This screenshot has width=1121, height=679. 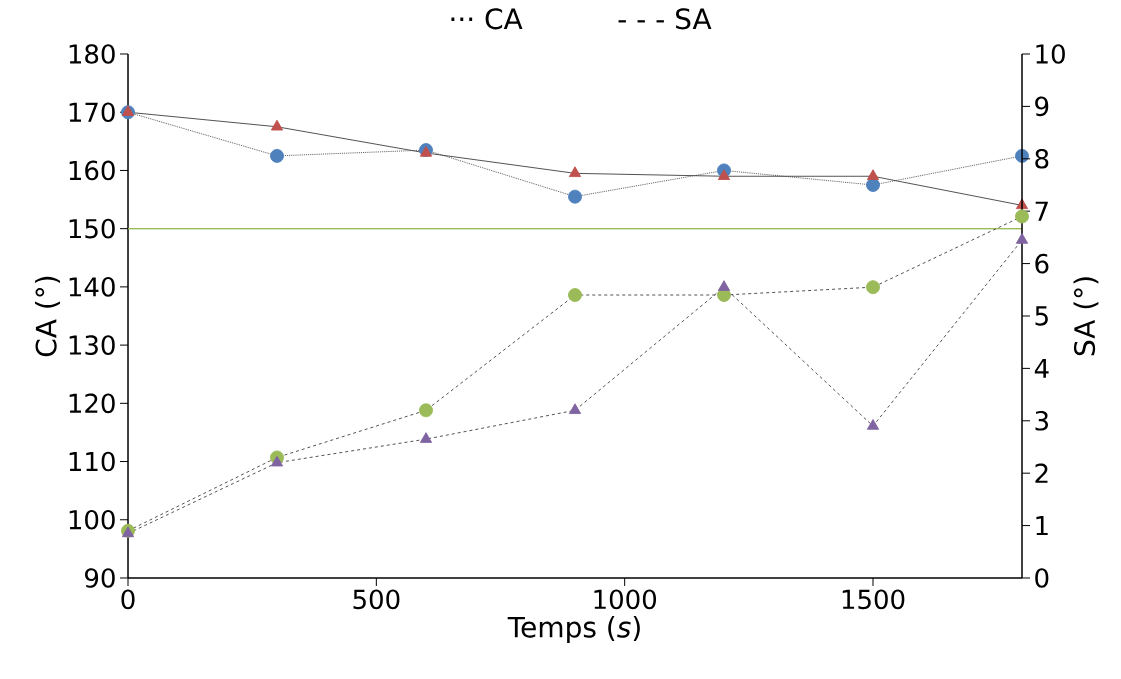 I want to click on x-tick-label: 0, so click(x=128, y=599).